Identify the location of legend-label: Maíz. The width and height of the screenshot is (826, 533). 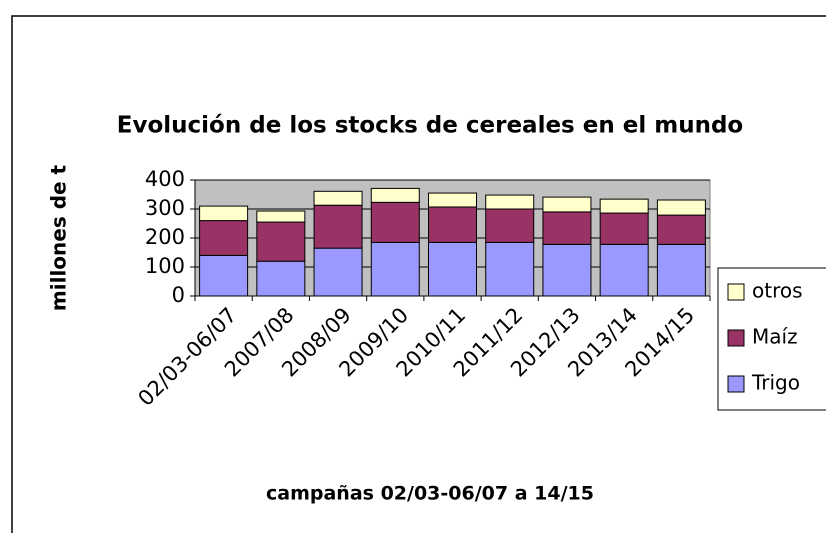
(775, 337).